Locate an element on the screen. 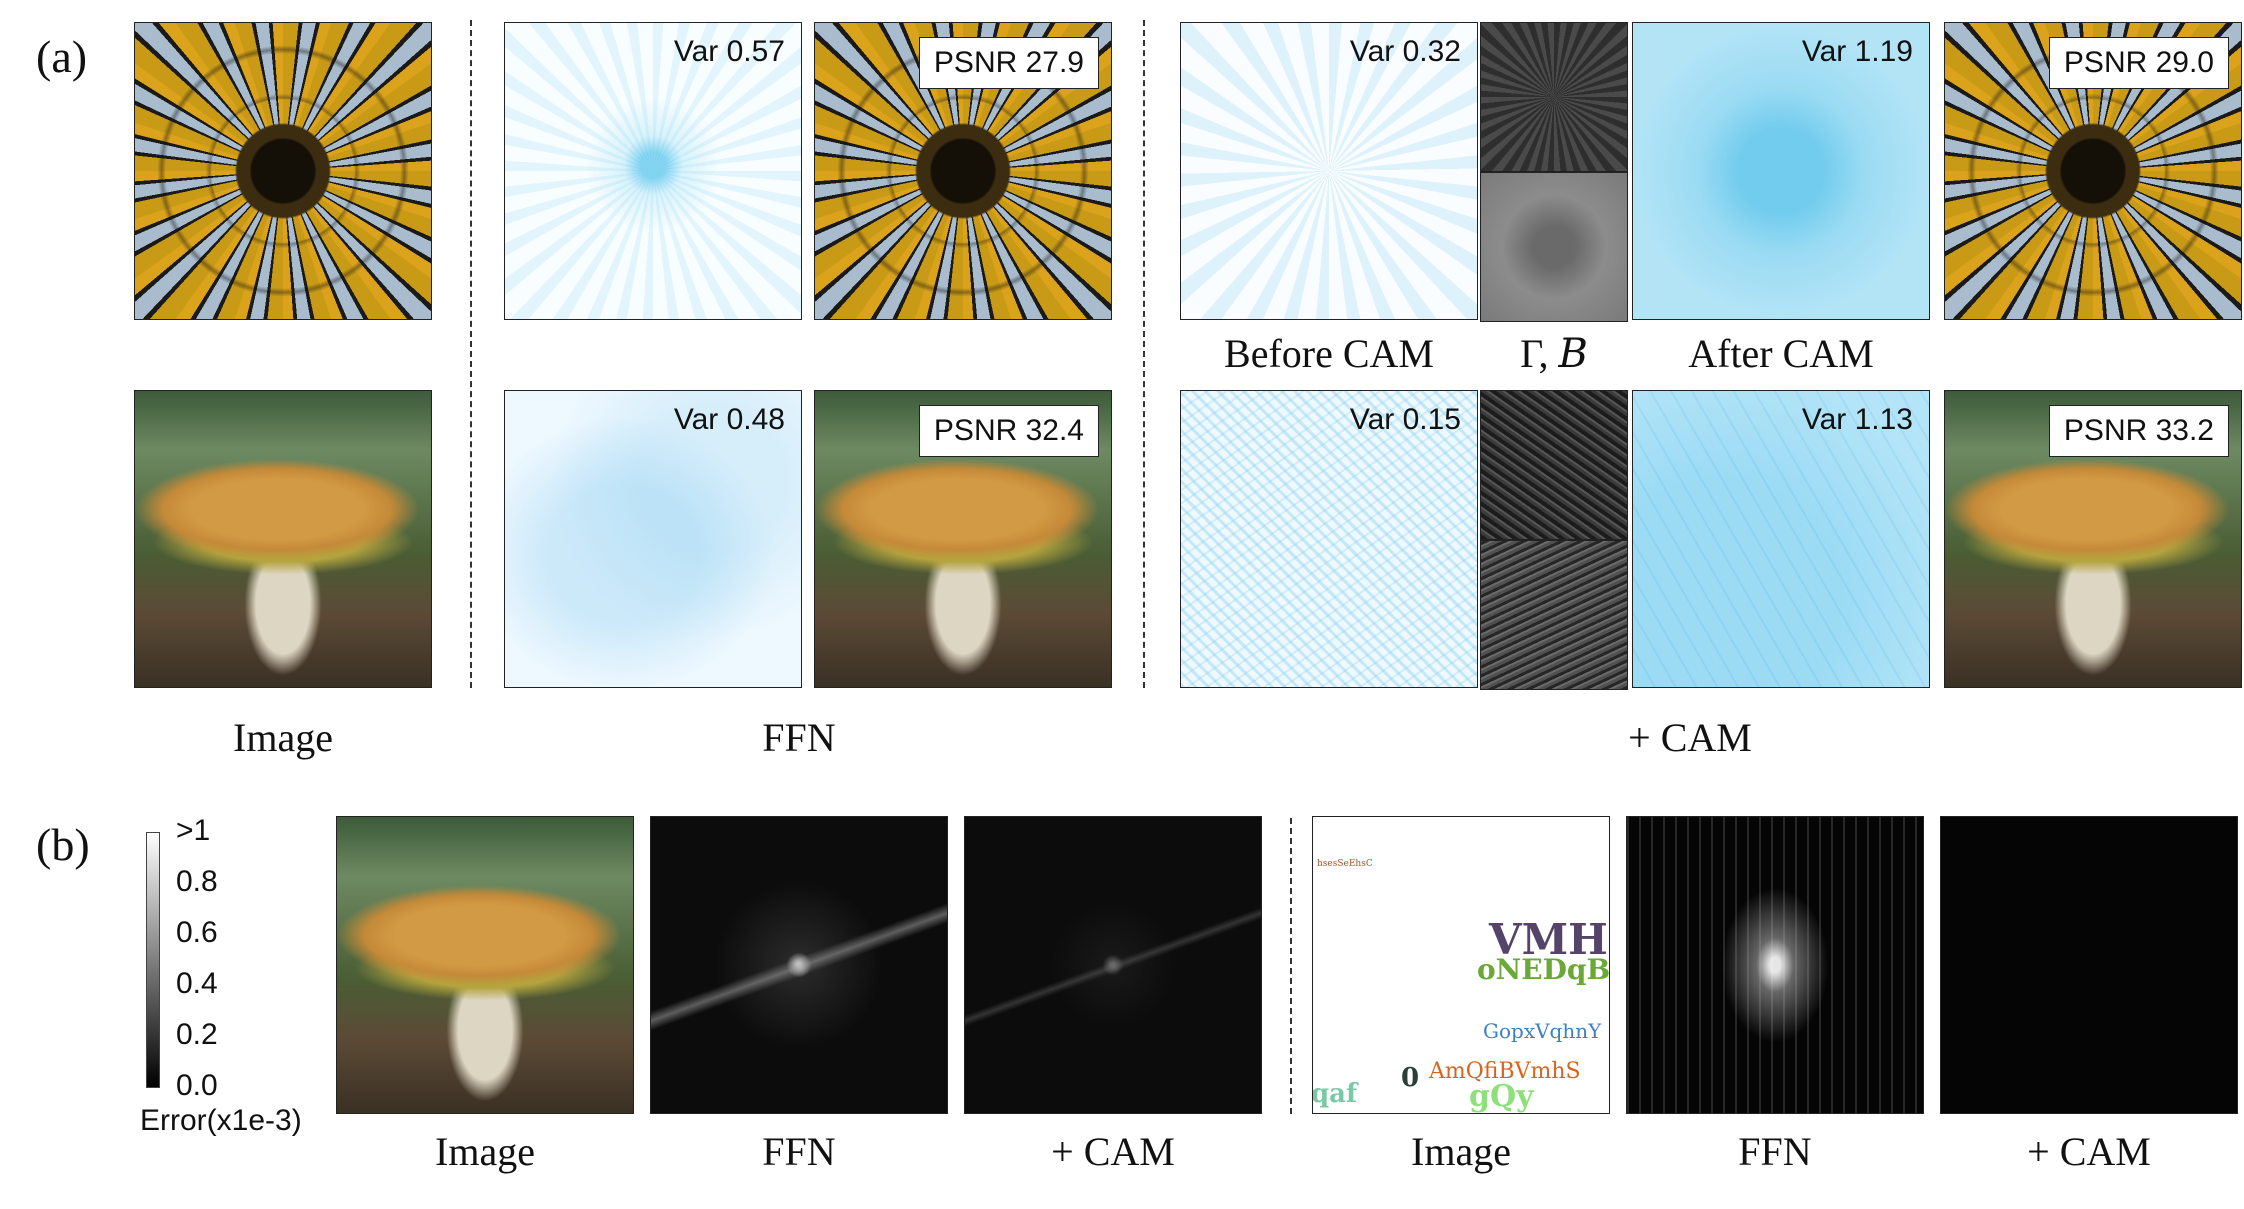  before-cam-error-map: Var 0.15 is located at coordinates (1329, 539).